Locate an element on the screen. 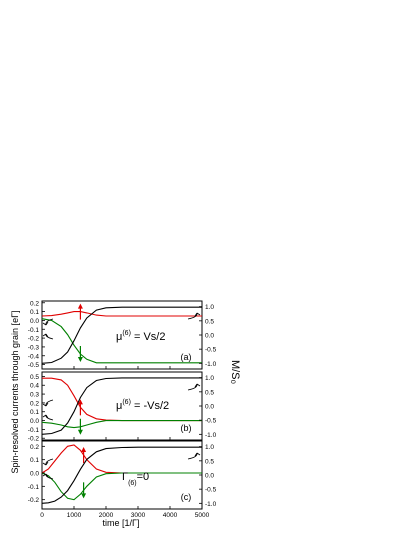  right-axis-label: M/S₀ is located at coordinates (235, 372).